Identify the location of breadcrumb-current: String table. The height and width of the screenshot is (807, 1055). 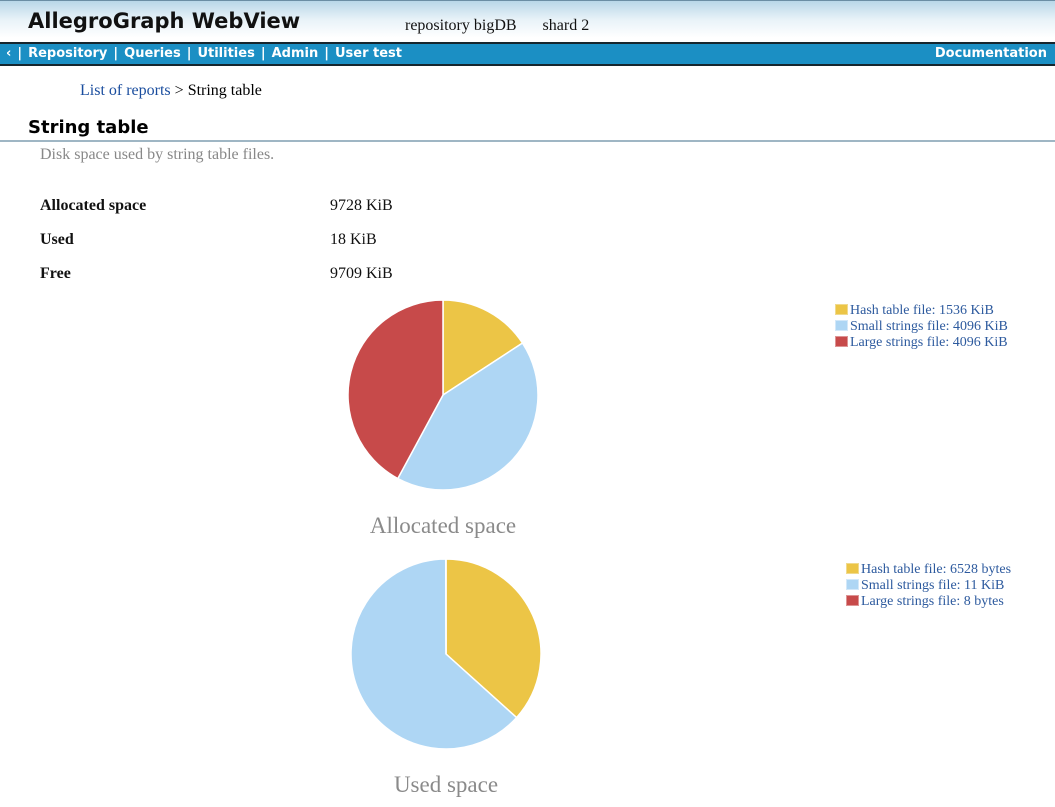
(224, 90).